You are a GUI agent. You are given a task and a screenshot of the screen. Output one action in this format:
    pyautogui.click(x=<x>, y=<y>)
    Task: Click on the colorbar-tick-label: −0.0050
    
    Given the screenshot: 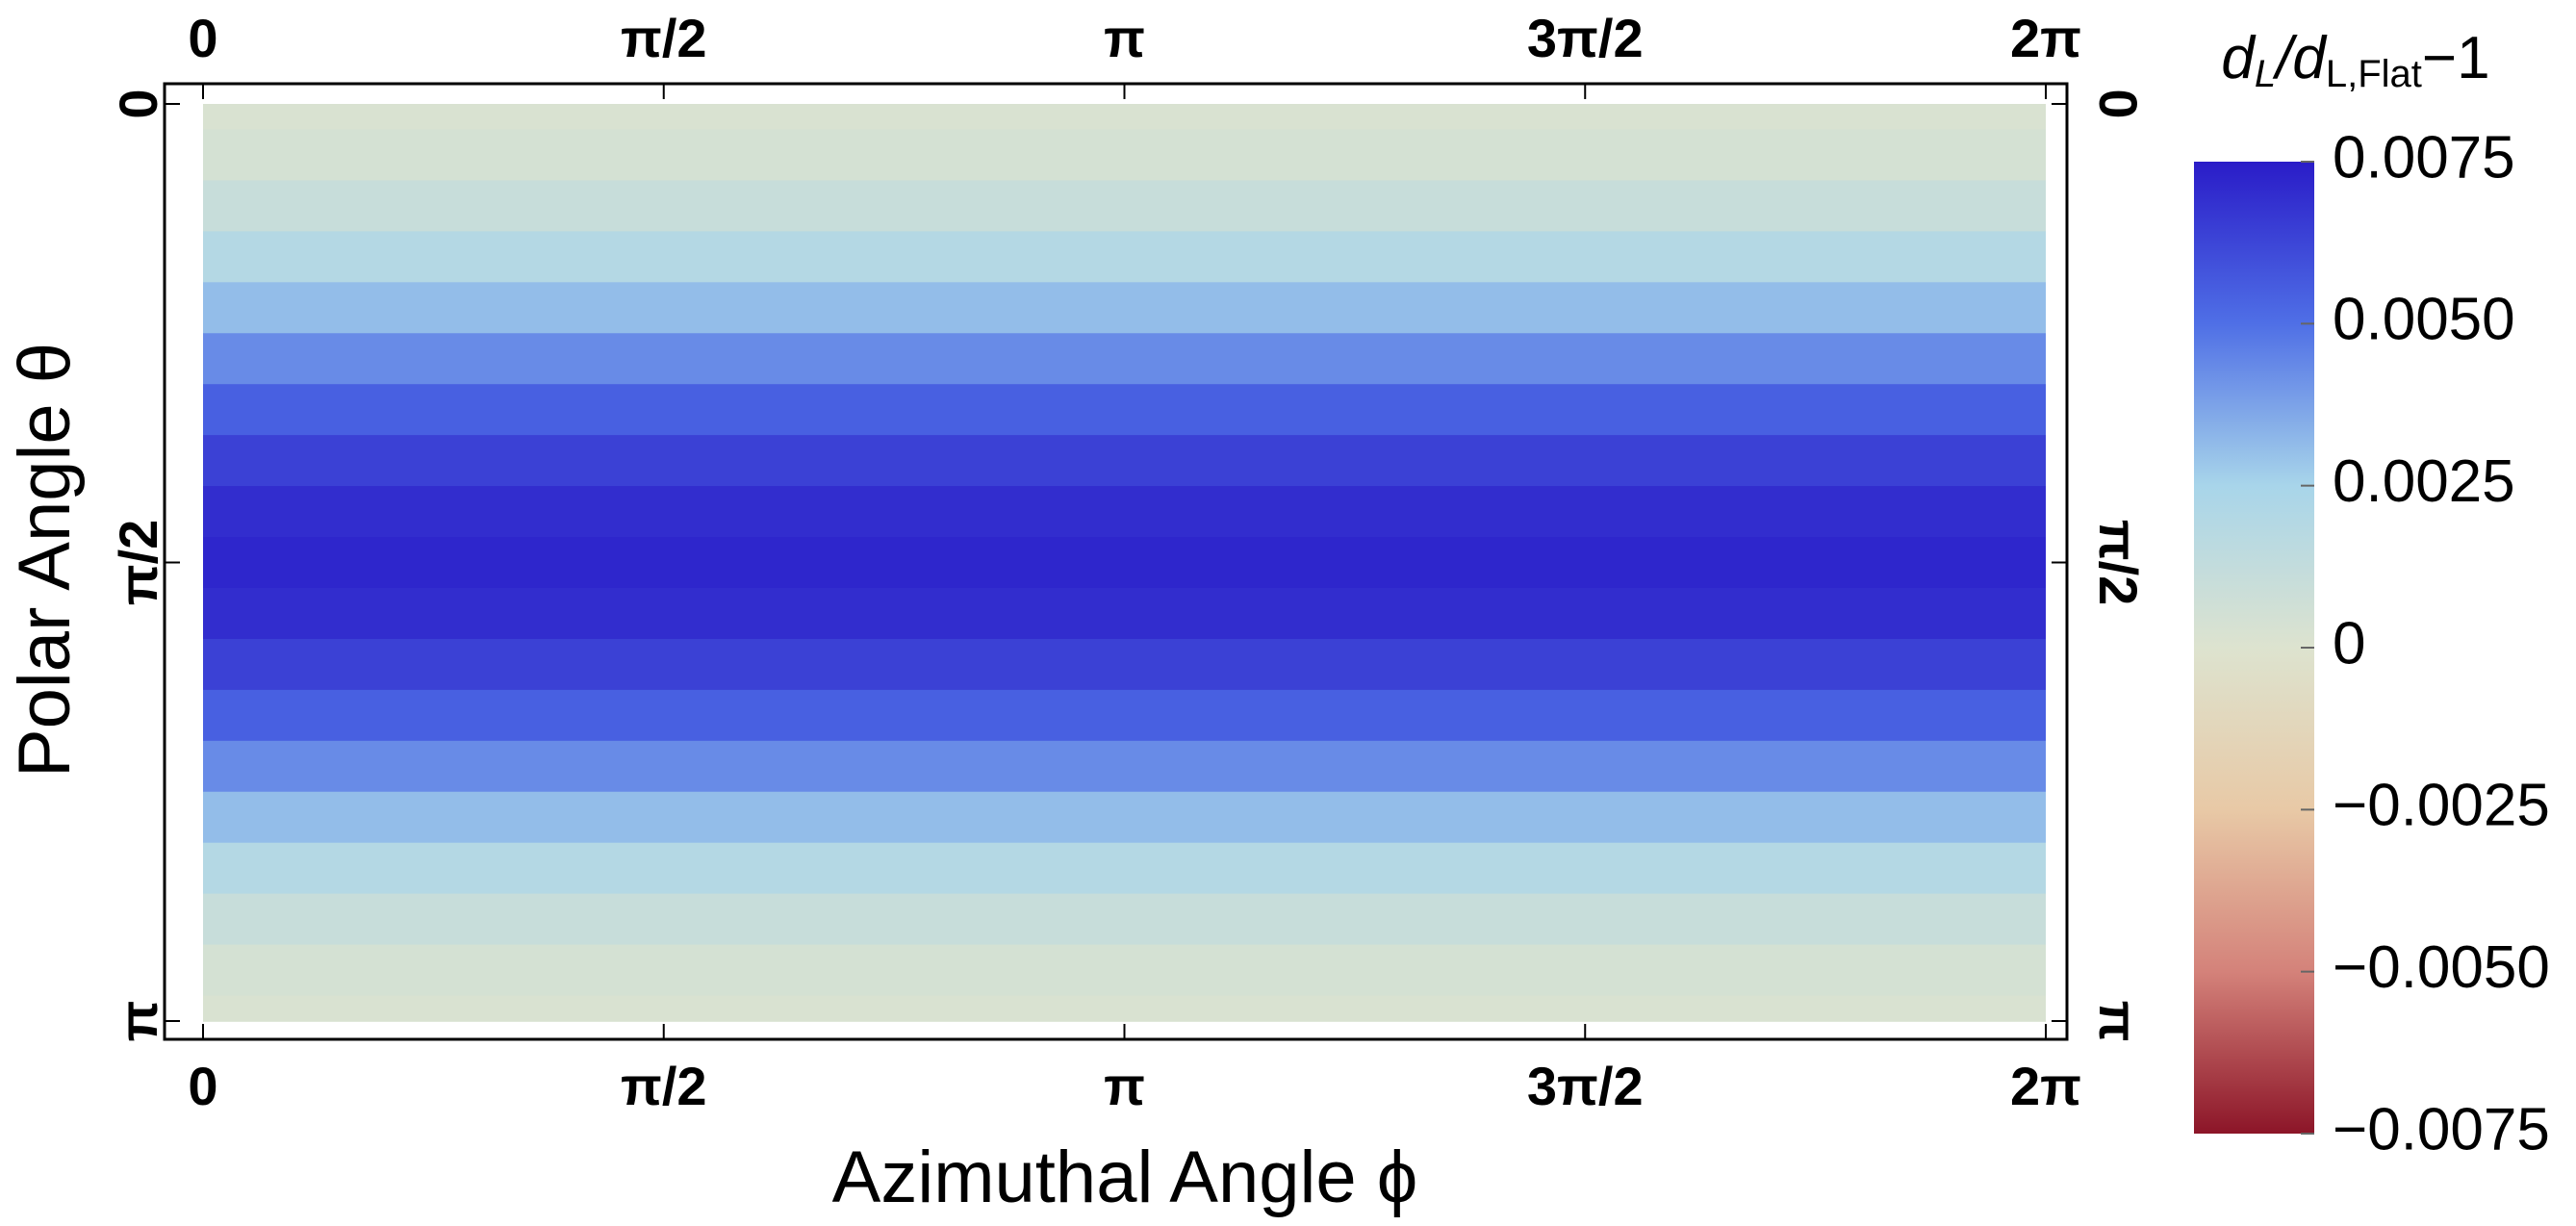 What is the action you would take?
    pyautogui.click(x=2441, y=967)
    